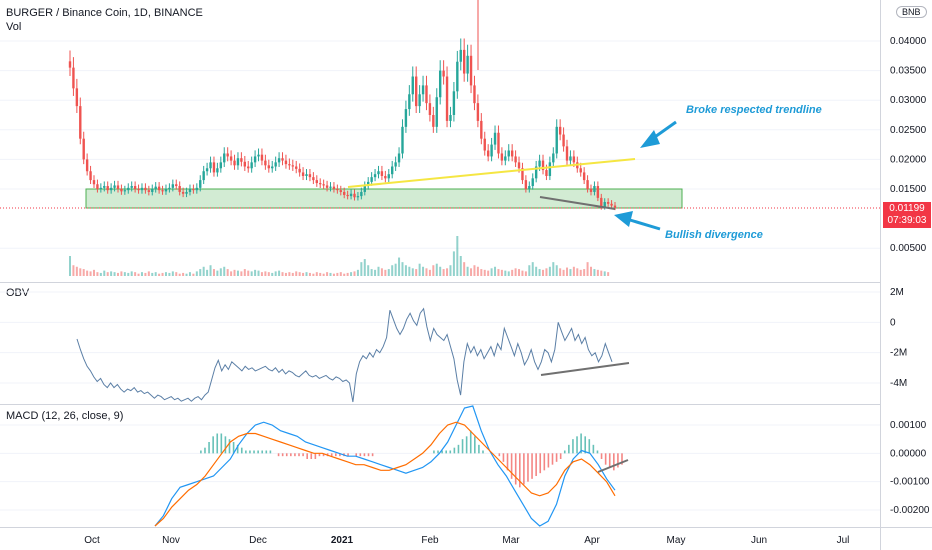 This screenshot has height=550, width=932. Describe the element at coordinates (104, 13) in the screenshot. I see `symbol-legend: BURGER / Binance Coin, 1D, BINANCE` at that location.